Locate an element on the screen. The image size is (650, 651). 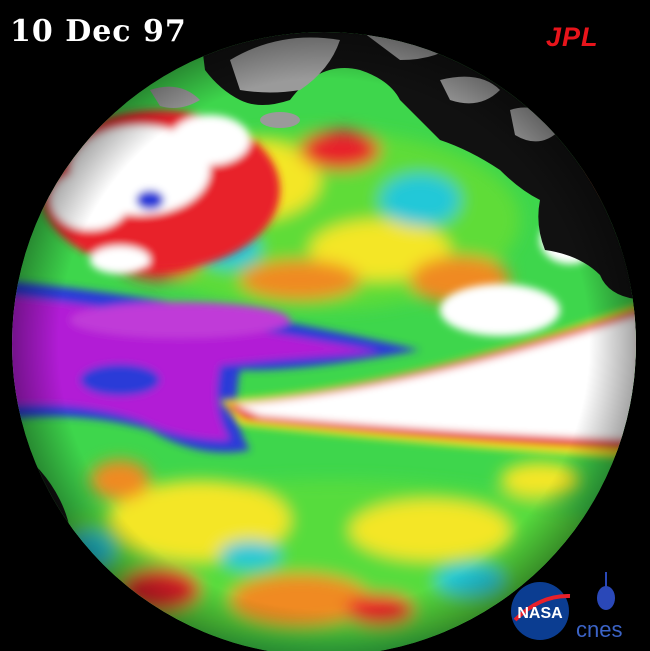
jpl-logo: JPL is located at coordinates (572, 37).